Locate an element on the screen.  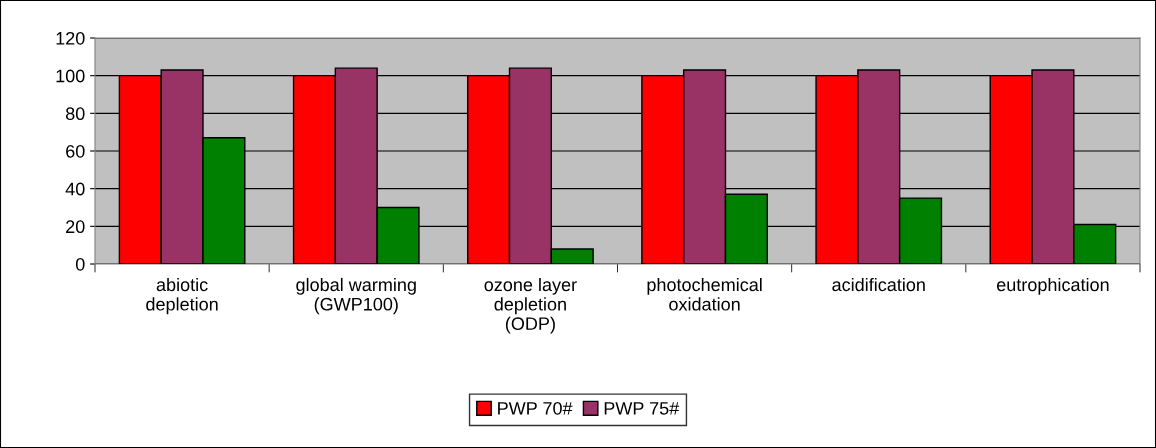
y-tick-label: 80 is located at coordinates (75, 114).